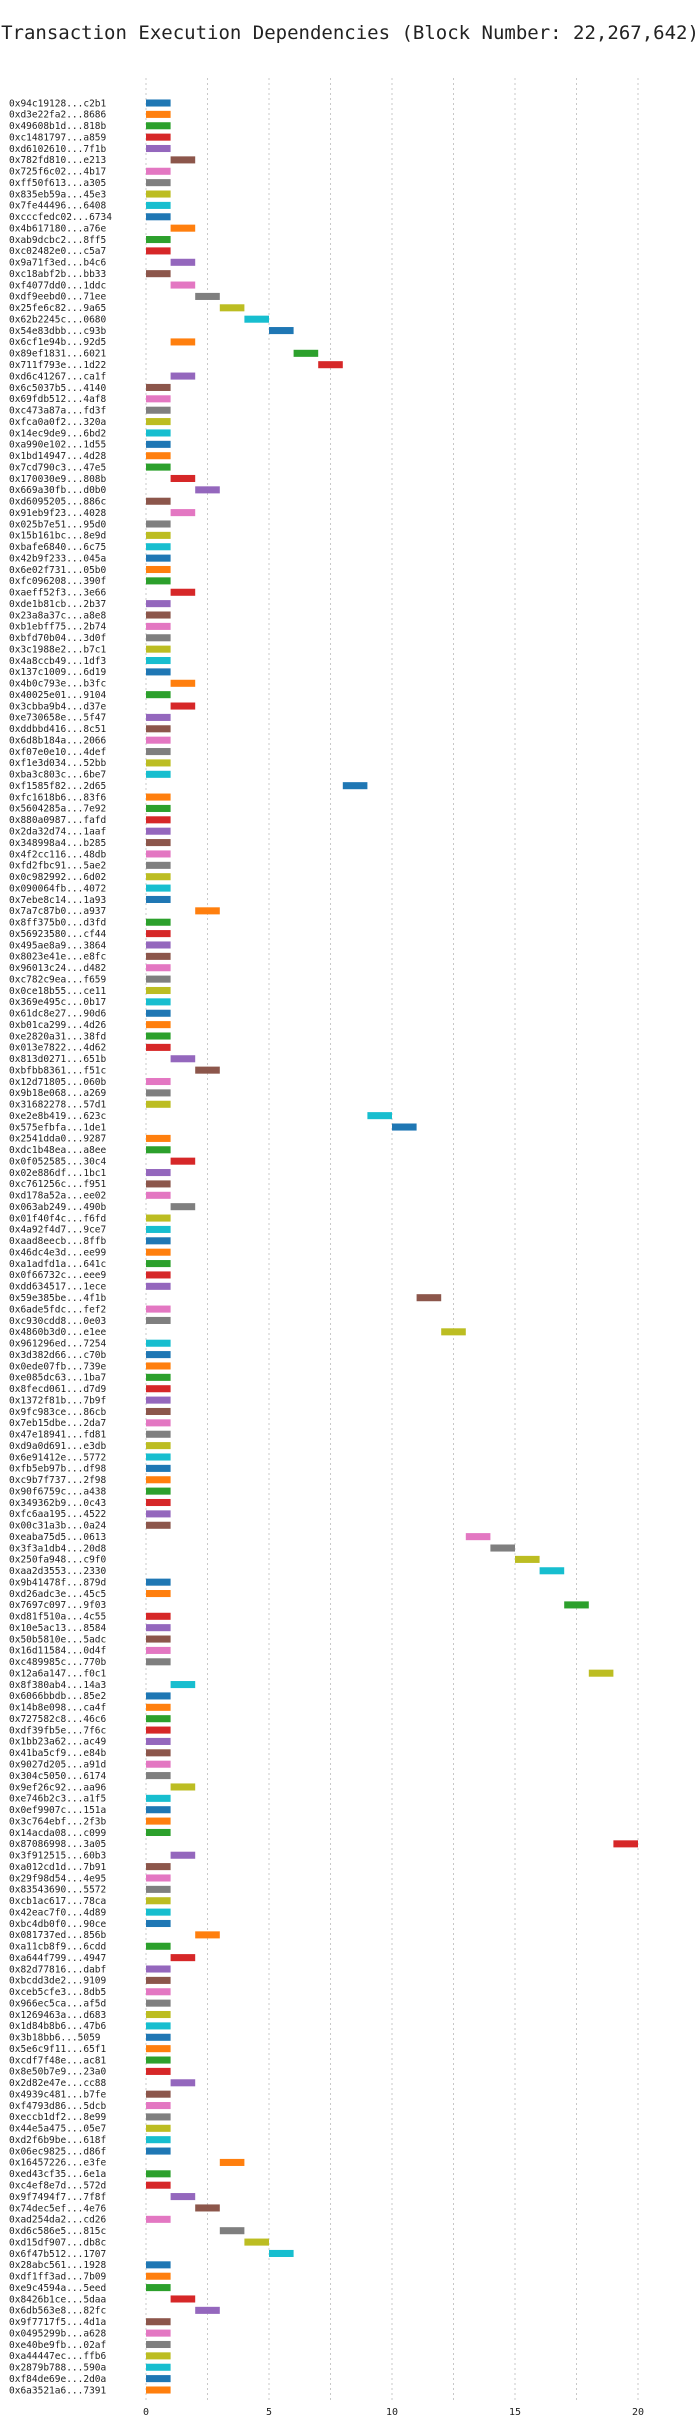 This screenshot has height=2424, width=700. Describe the element at coordinates (57, 2129) in the screenshot. I see `y-tick-label: 0x44e5a475...05e7` at that location.